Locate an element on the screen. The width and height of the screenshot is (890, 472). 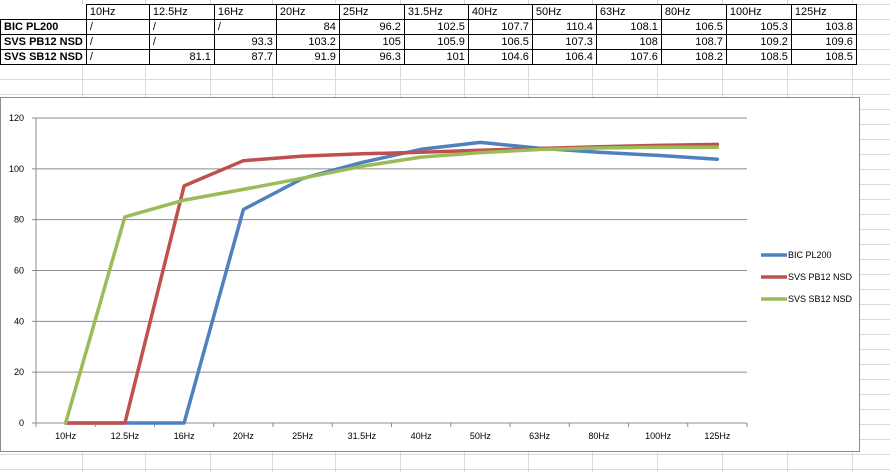
table-column-header: 100Hz is located at coordinates (758, 12).